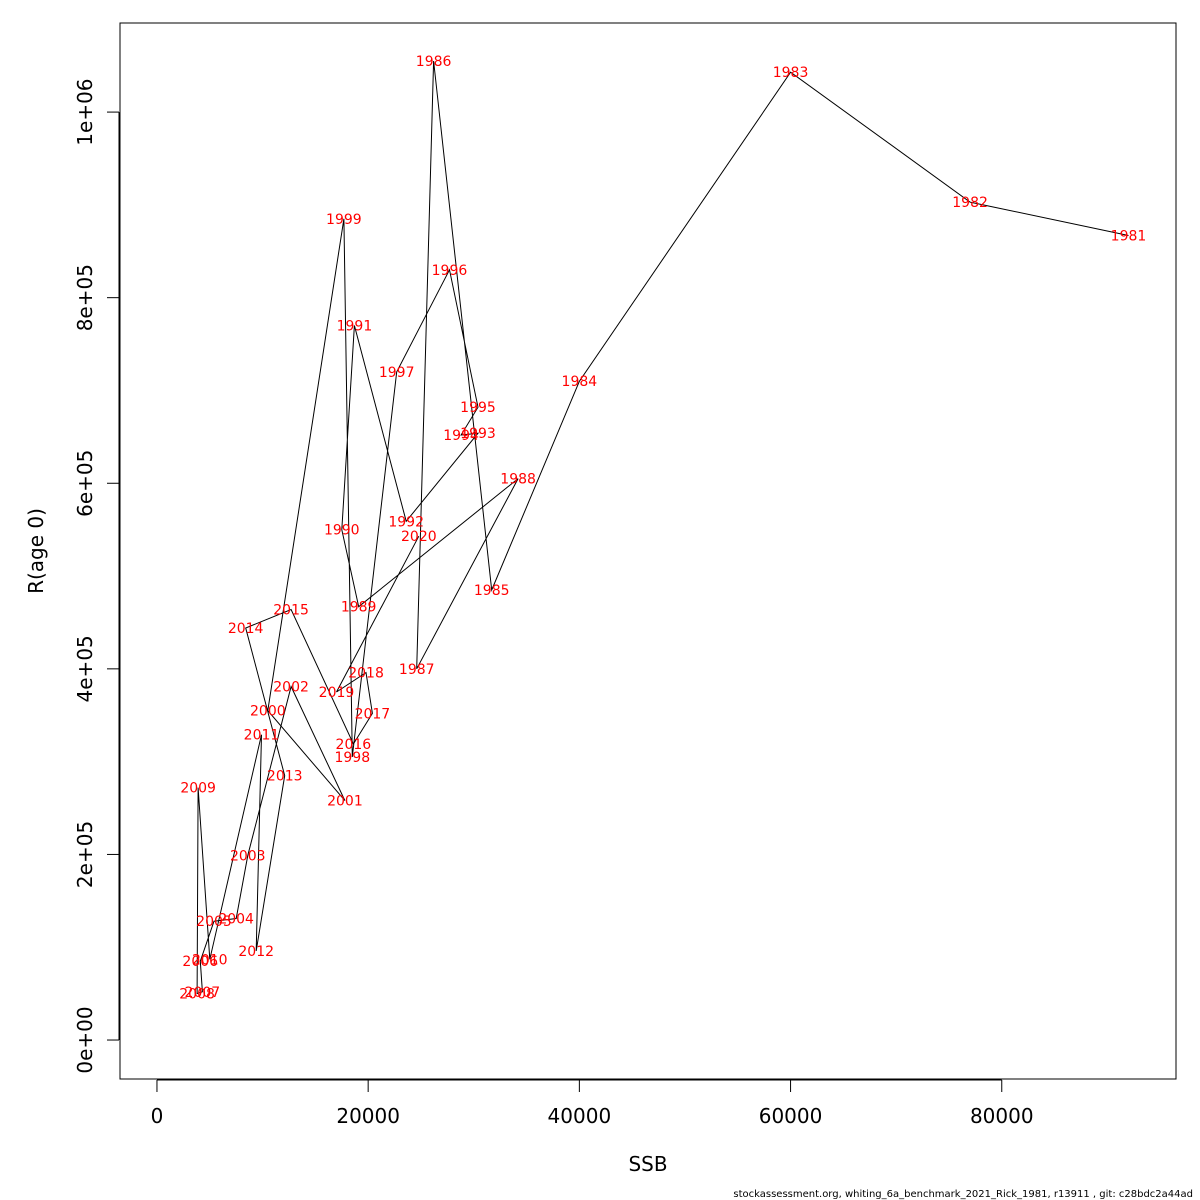  I want to click on y-tick-label: 6e+05, so click(85, 483).